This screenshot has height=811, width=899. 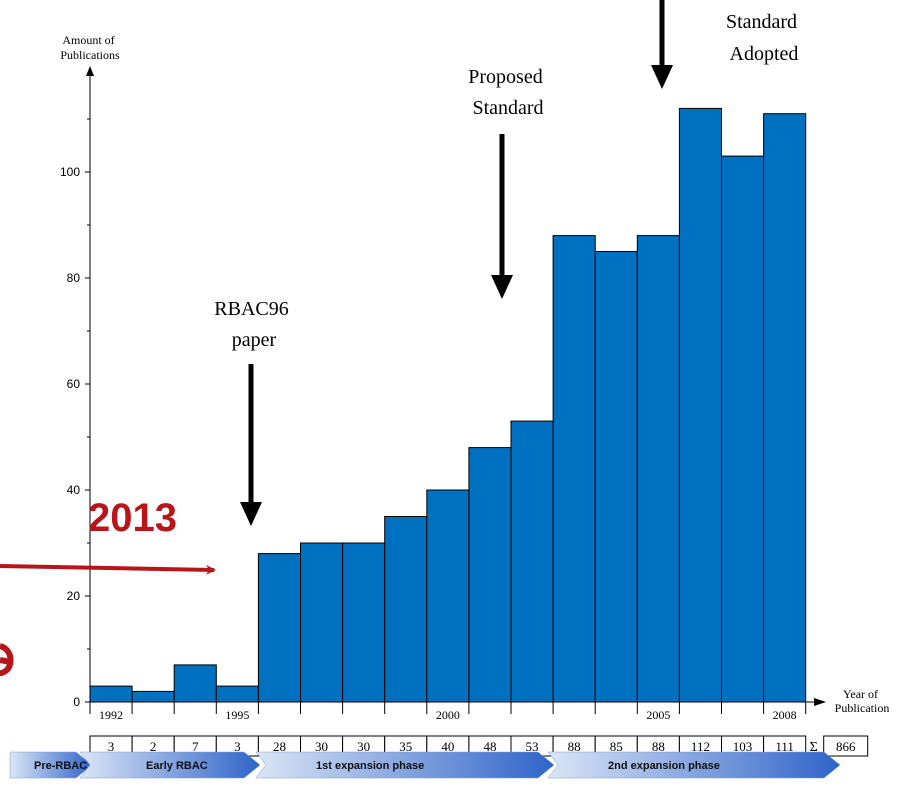 I want to click on phase-2: 1st expansion phase, so click(x=405, y=765).